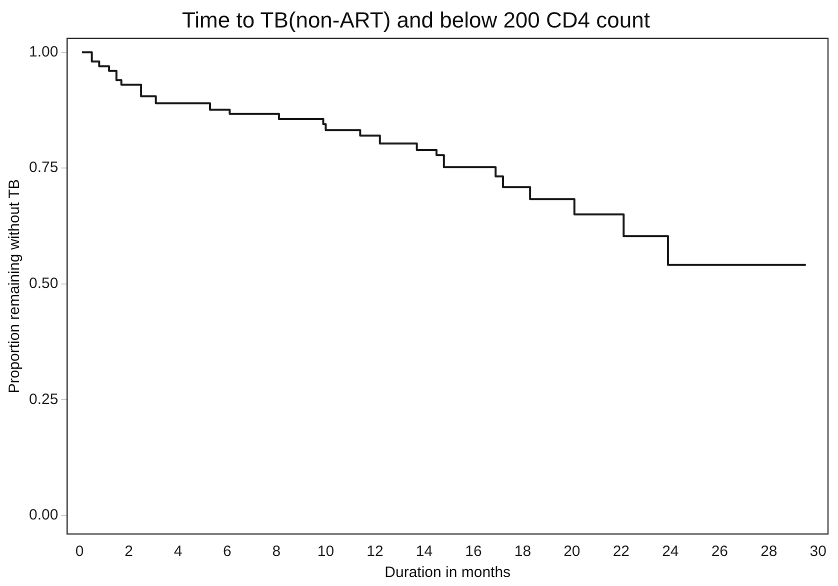  Describe the element at coordinates (79, 551) in the screenshot. I see `x-tick-label: 0` at that location.